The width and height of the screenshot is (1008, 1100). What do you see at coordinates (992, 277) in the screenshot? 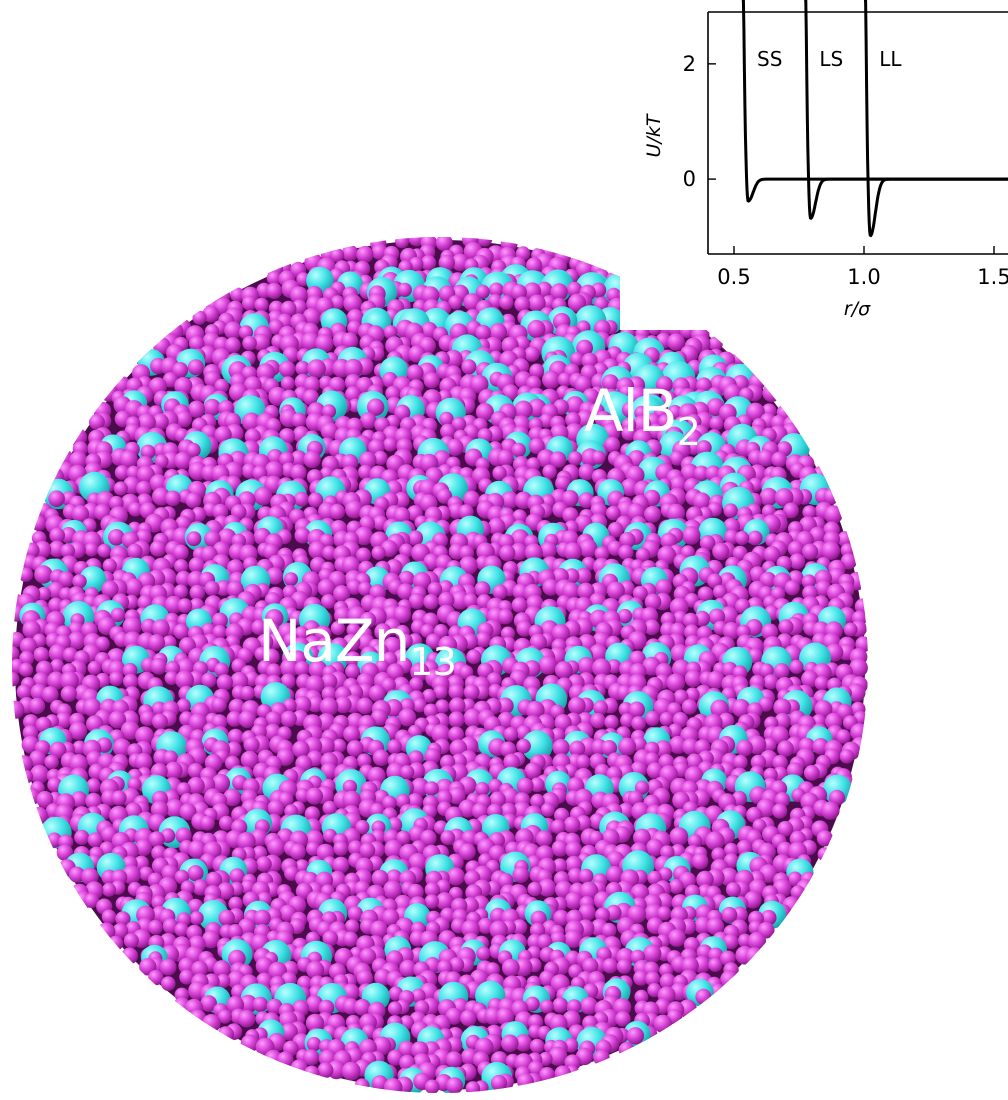
I see `x-tick-label: 1.5` at bounding box center [992, 277].